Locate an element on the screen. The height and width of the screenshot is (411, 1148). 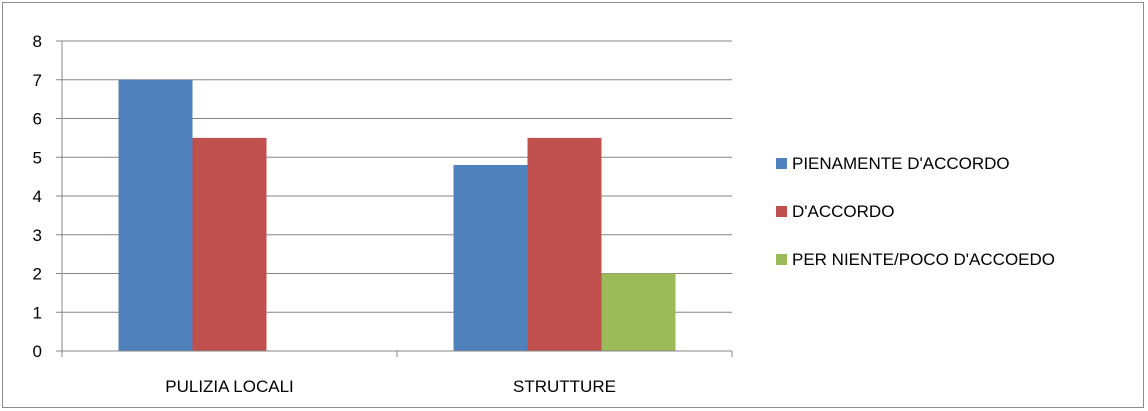
x-tick-label: PULIZIA LOCALI is located at coordinates (229, 386).